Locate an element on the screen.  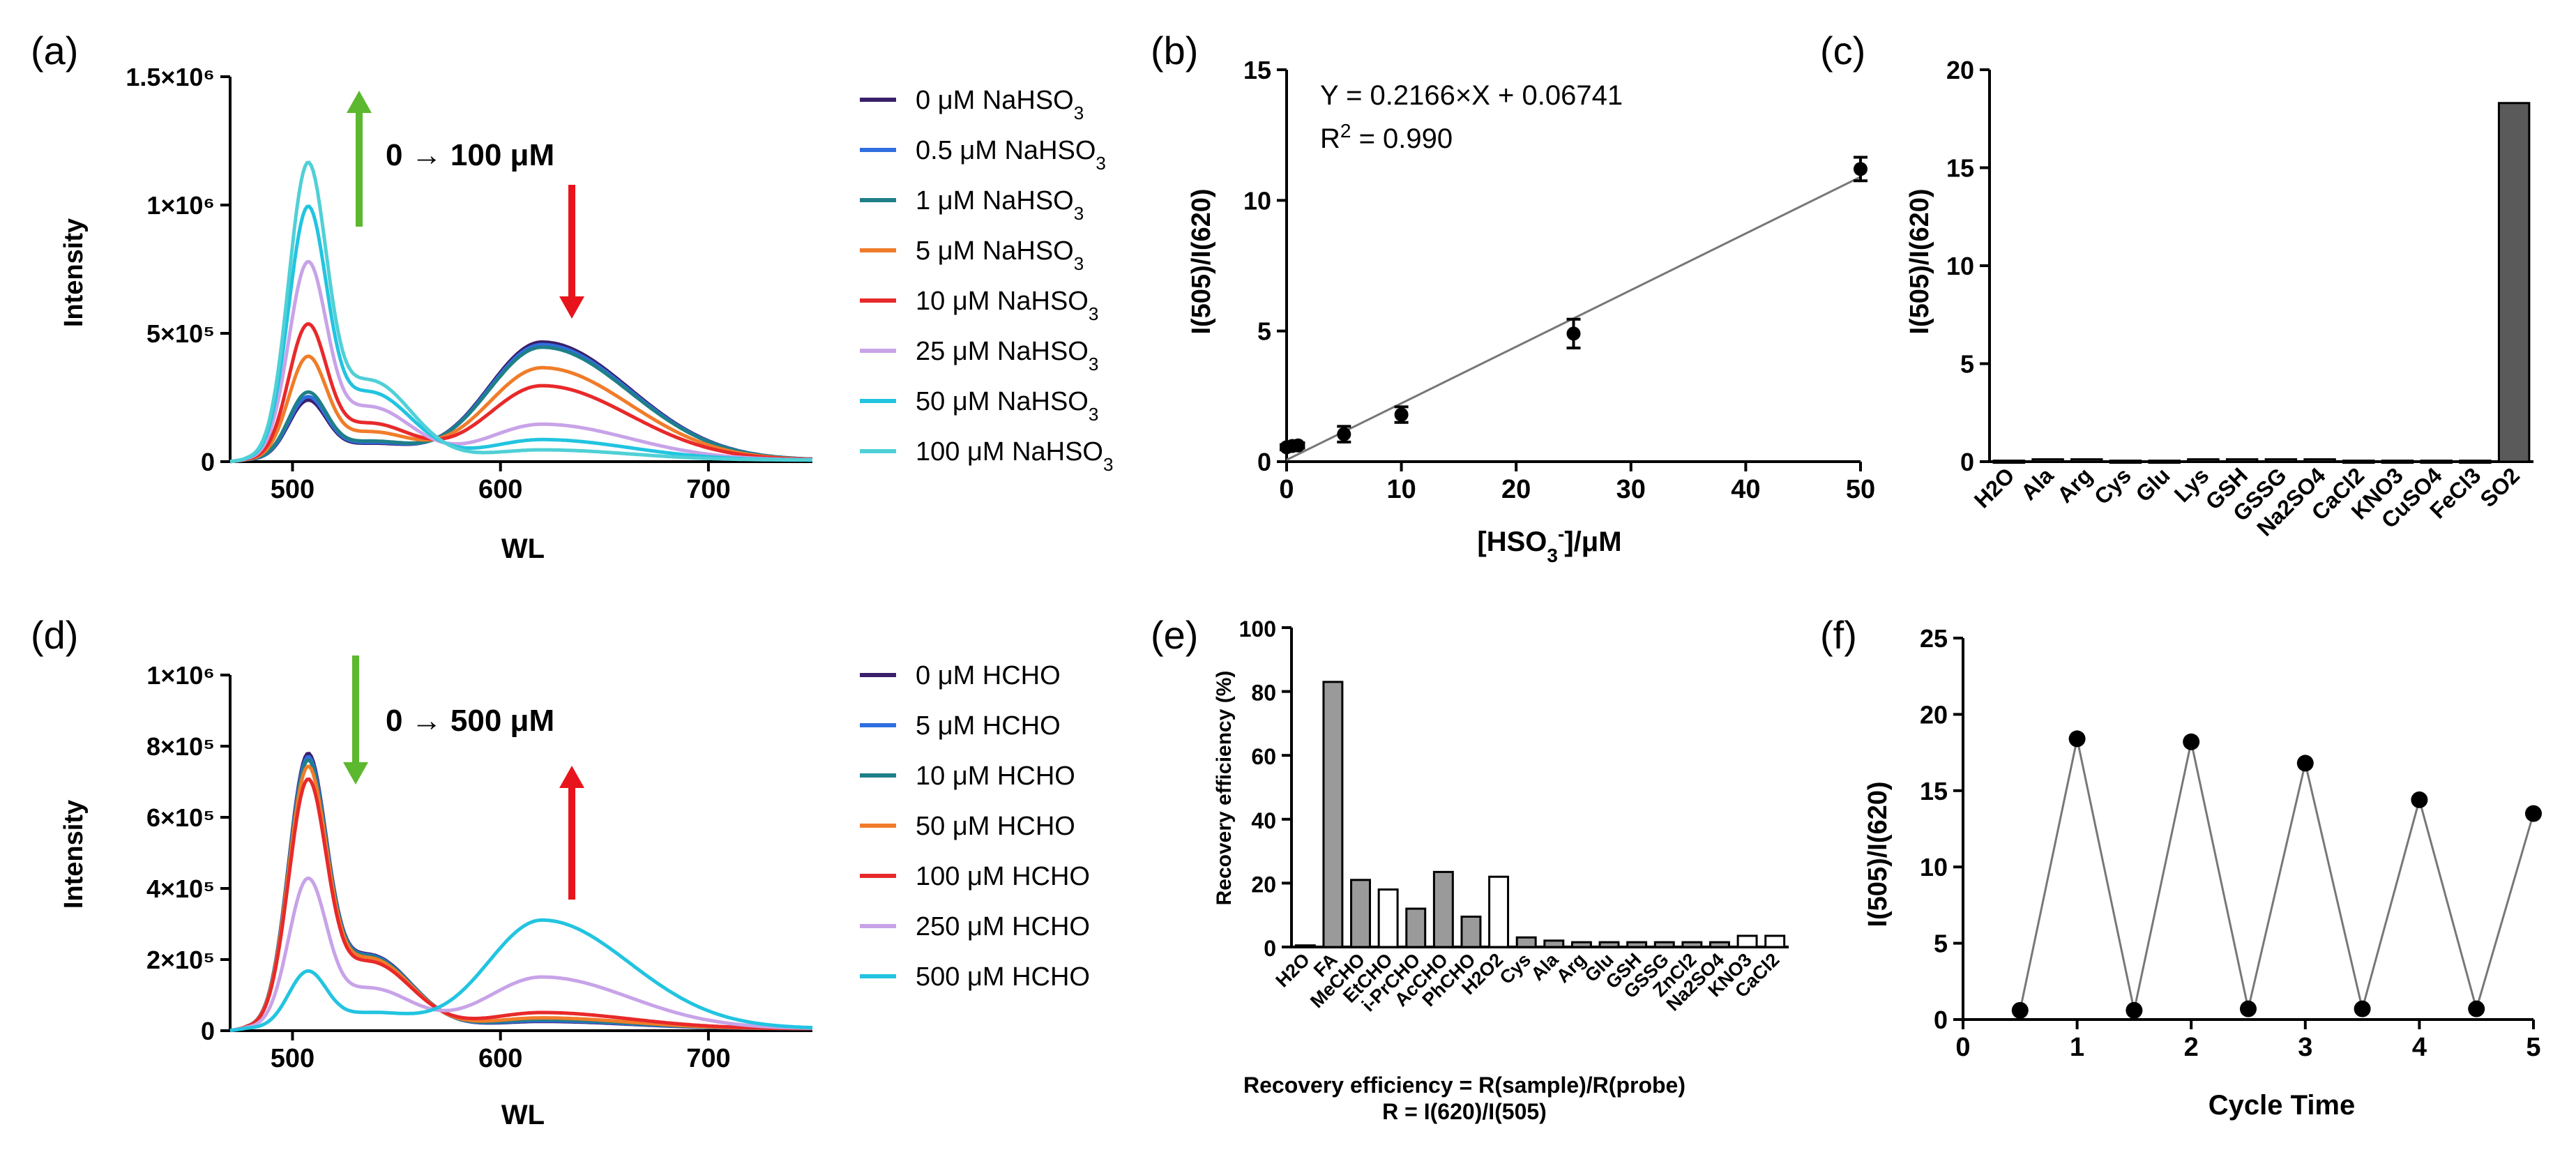
y-tick-label: 6×10⁵ is located at coordinates (180, 817).